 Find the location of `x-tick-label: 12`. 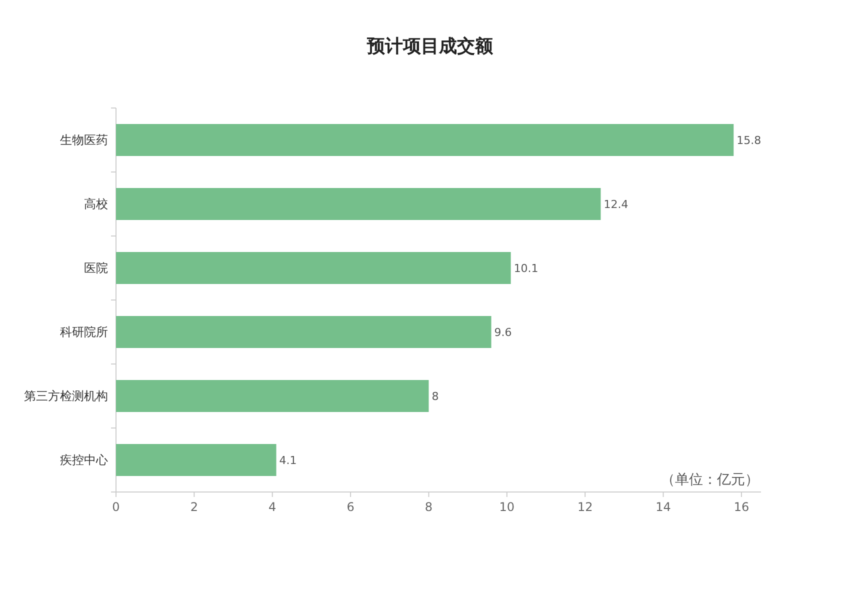

x-tick-label: 12 is located at coordinates (585, 507).